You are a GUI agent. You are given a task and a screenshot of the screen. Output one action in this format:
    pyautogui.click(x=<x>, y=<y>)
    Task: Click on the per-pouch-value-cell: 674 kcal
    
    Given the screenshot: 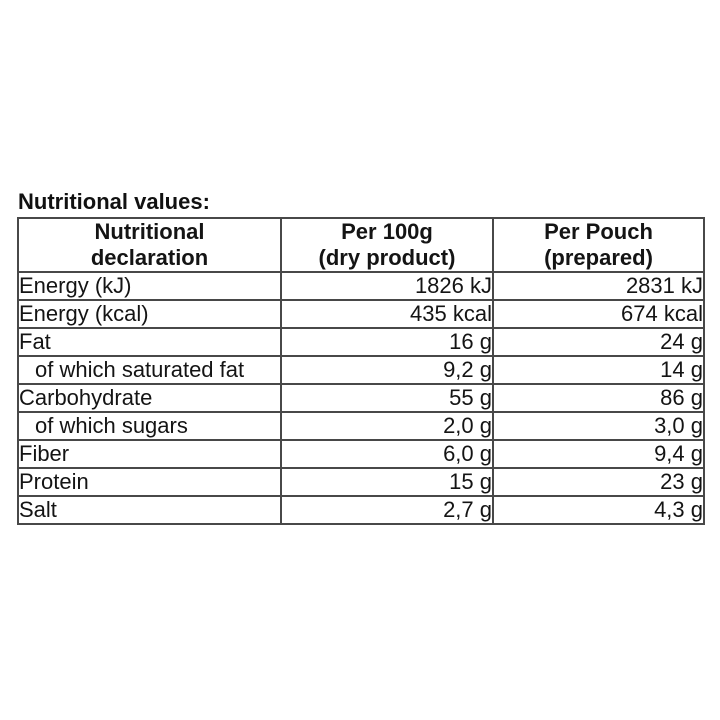 What is the action you would take?
    pyautogui.click(x=598, y=314)
    